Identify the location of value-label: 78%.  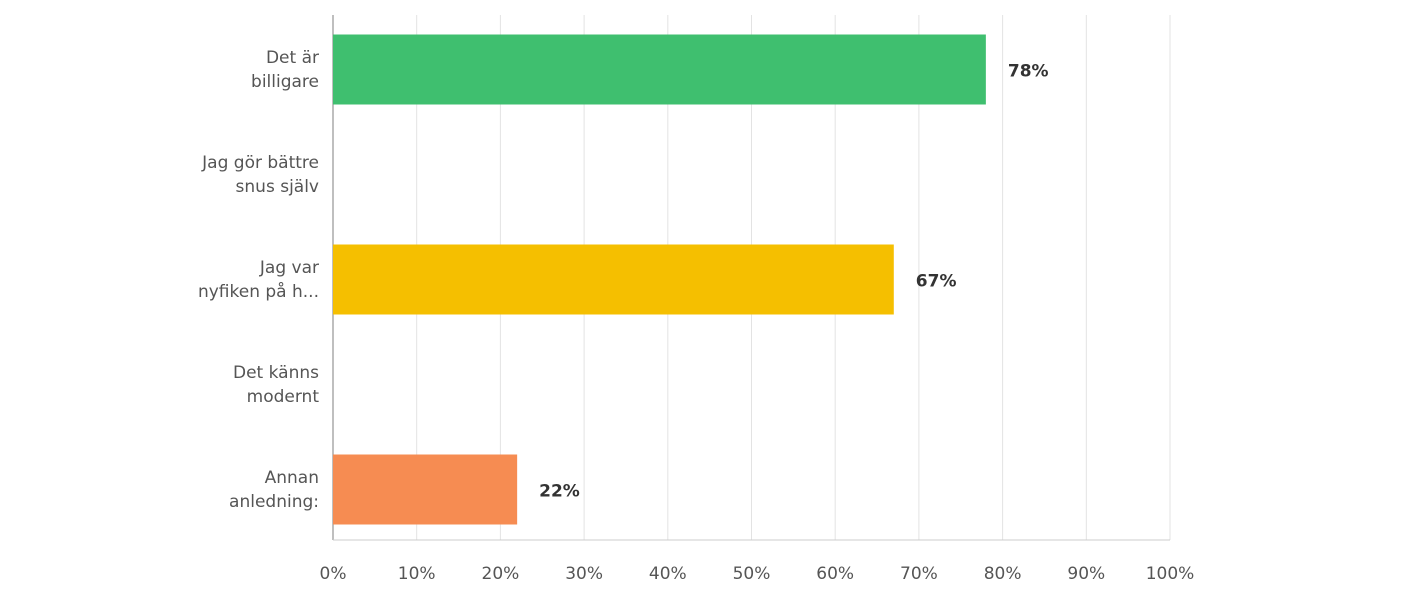
(1028, 72).